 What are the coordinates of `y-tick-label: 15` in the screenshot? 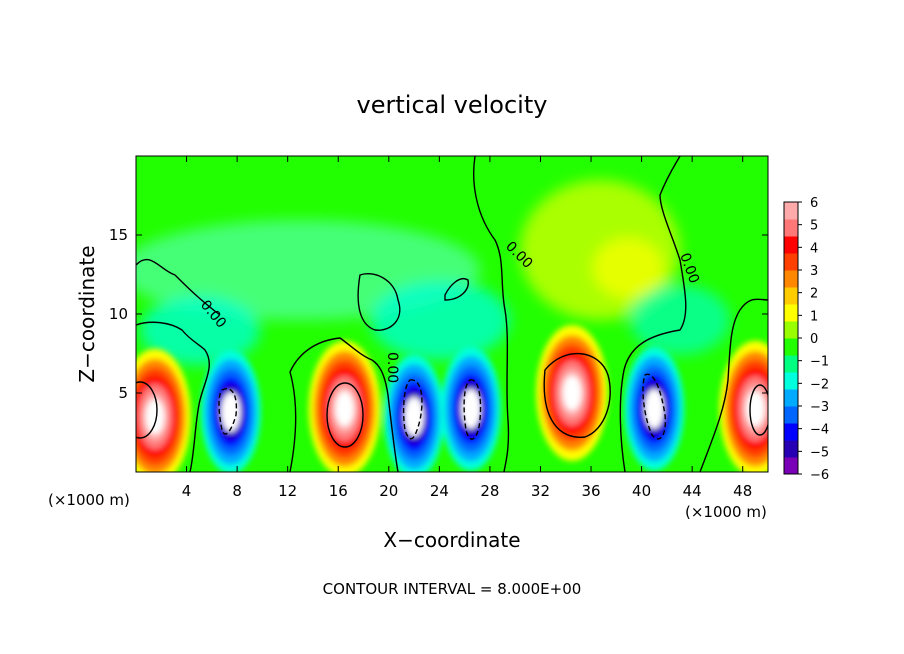 It's located at (118, 235).